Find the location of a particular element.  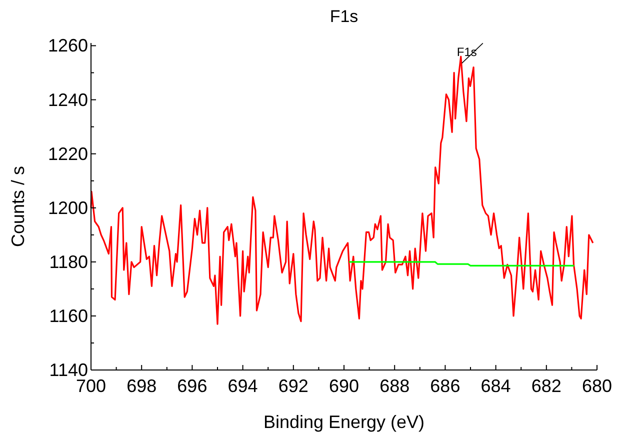

x-tick-label: 692 is located at coordinates (293, 386).